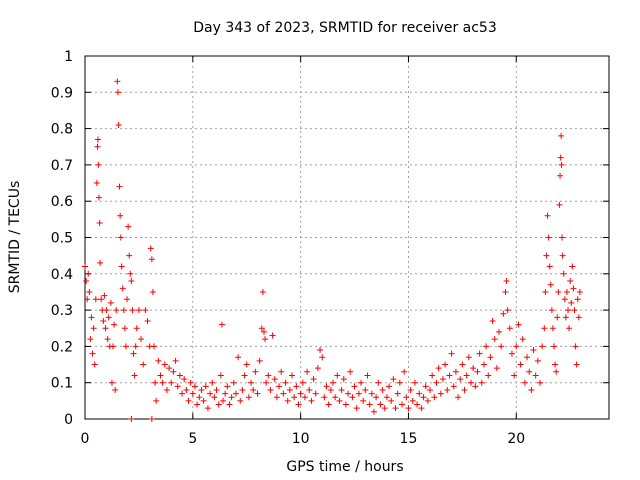  Describe the element at coordinates (516, 439) in the screenshot. I see `x-tick-label: 20` at that location.